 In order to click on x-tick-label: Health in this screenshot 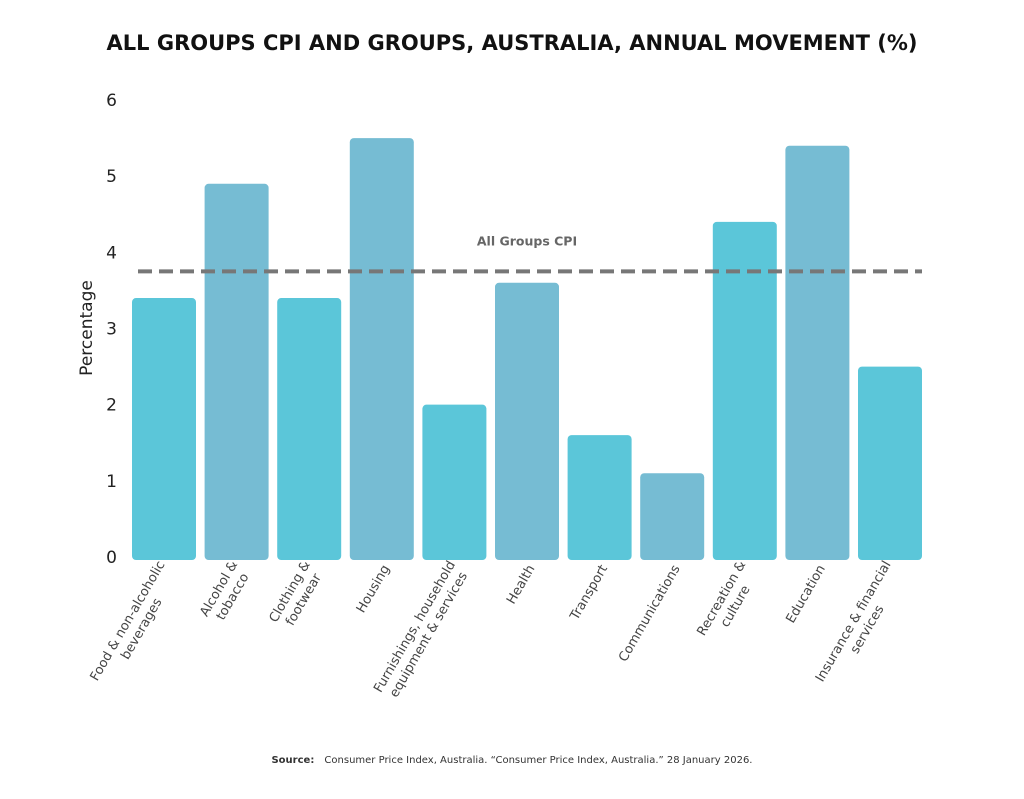, I will do `click(521, 585)`.